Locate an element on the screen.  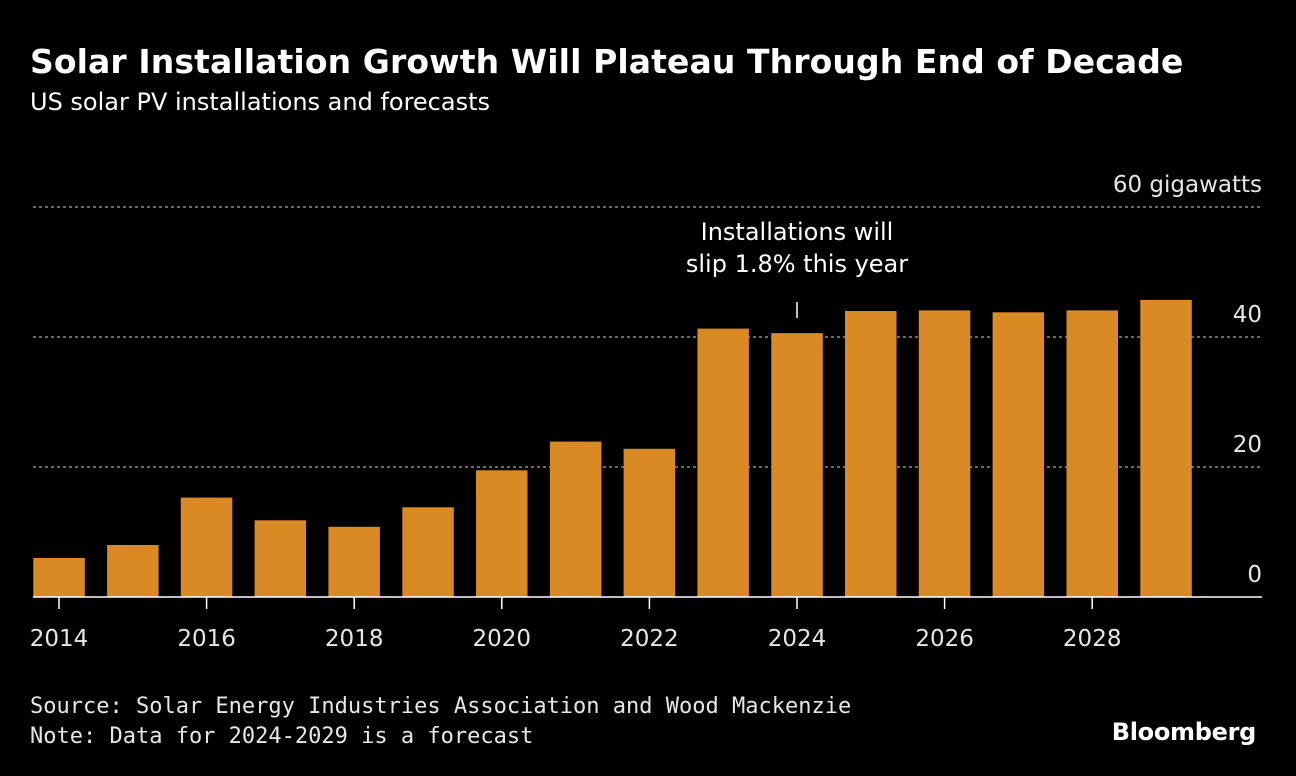
x-tick-label-2026: 2026 is located at coordinates (944, 639).